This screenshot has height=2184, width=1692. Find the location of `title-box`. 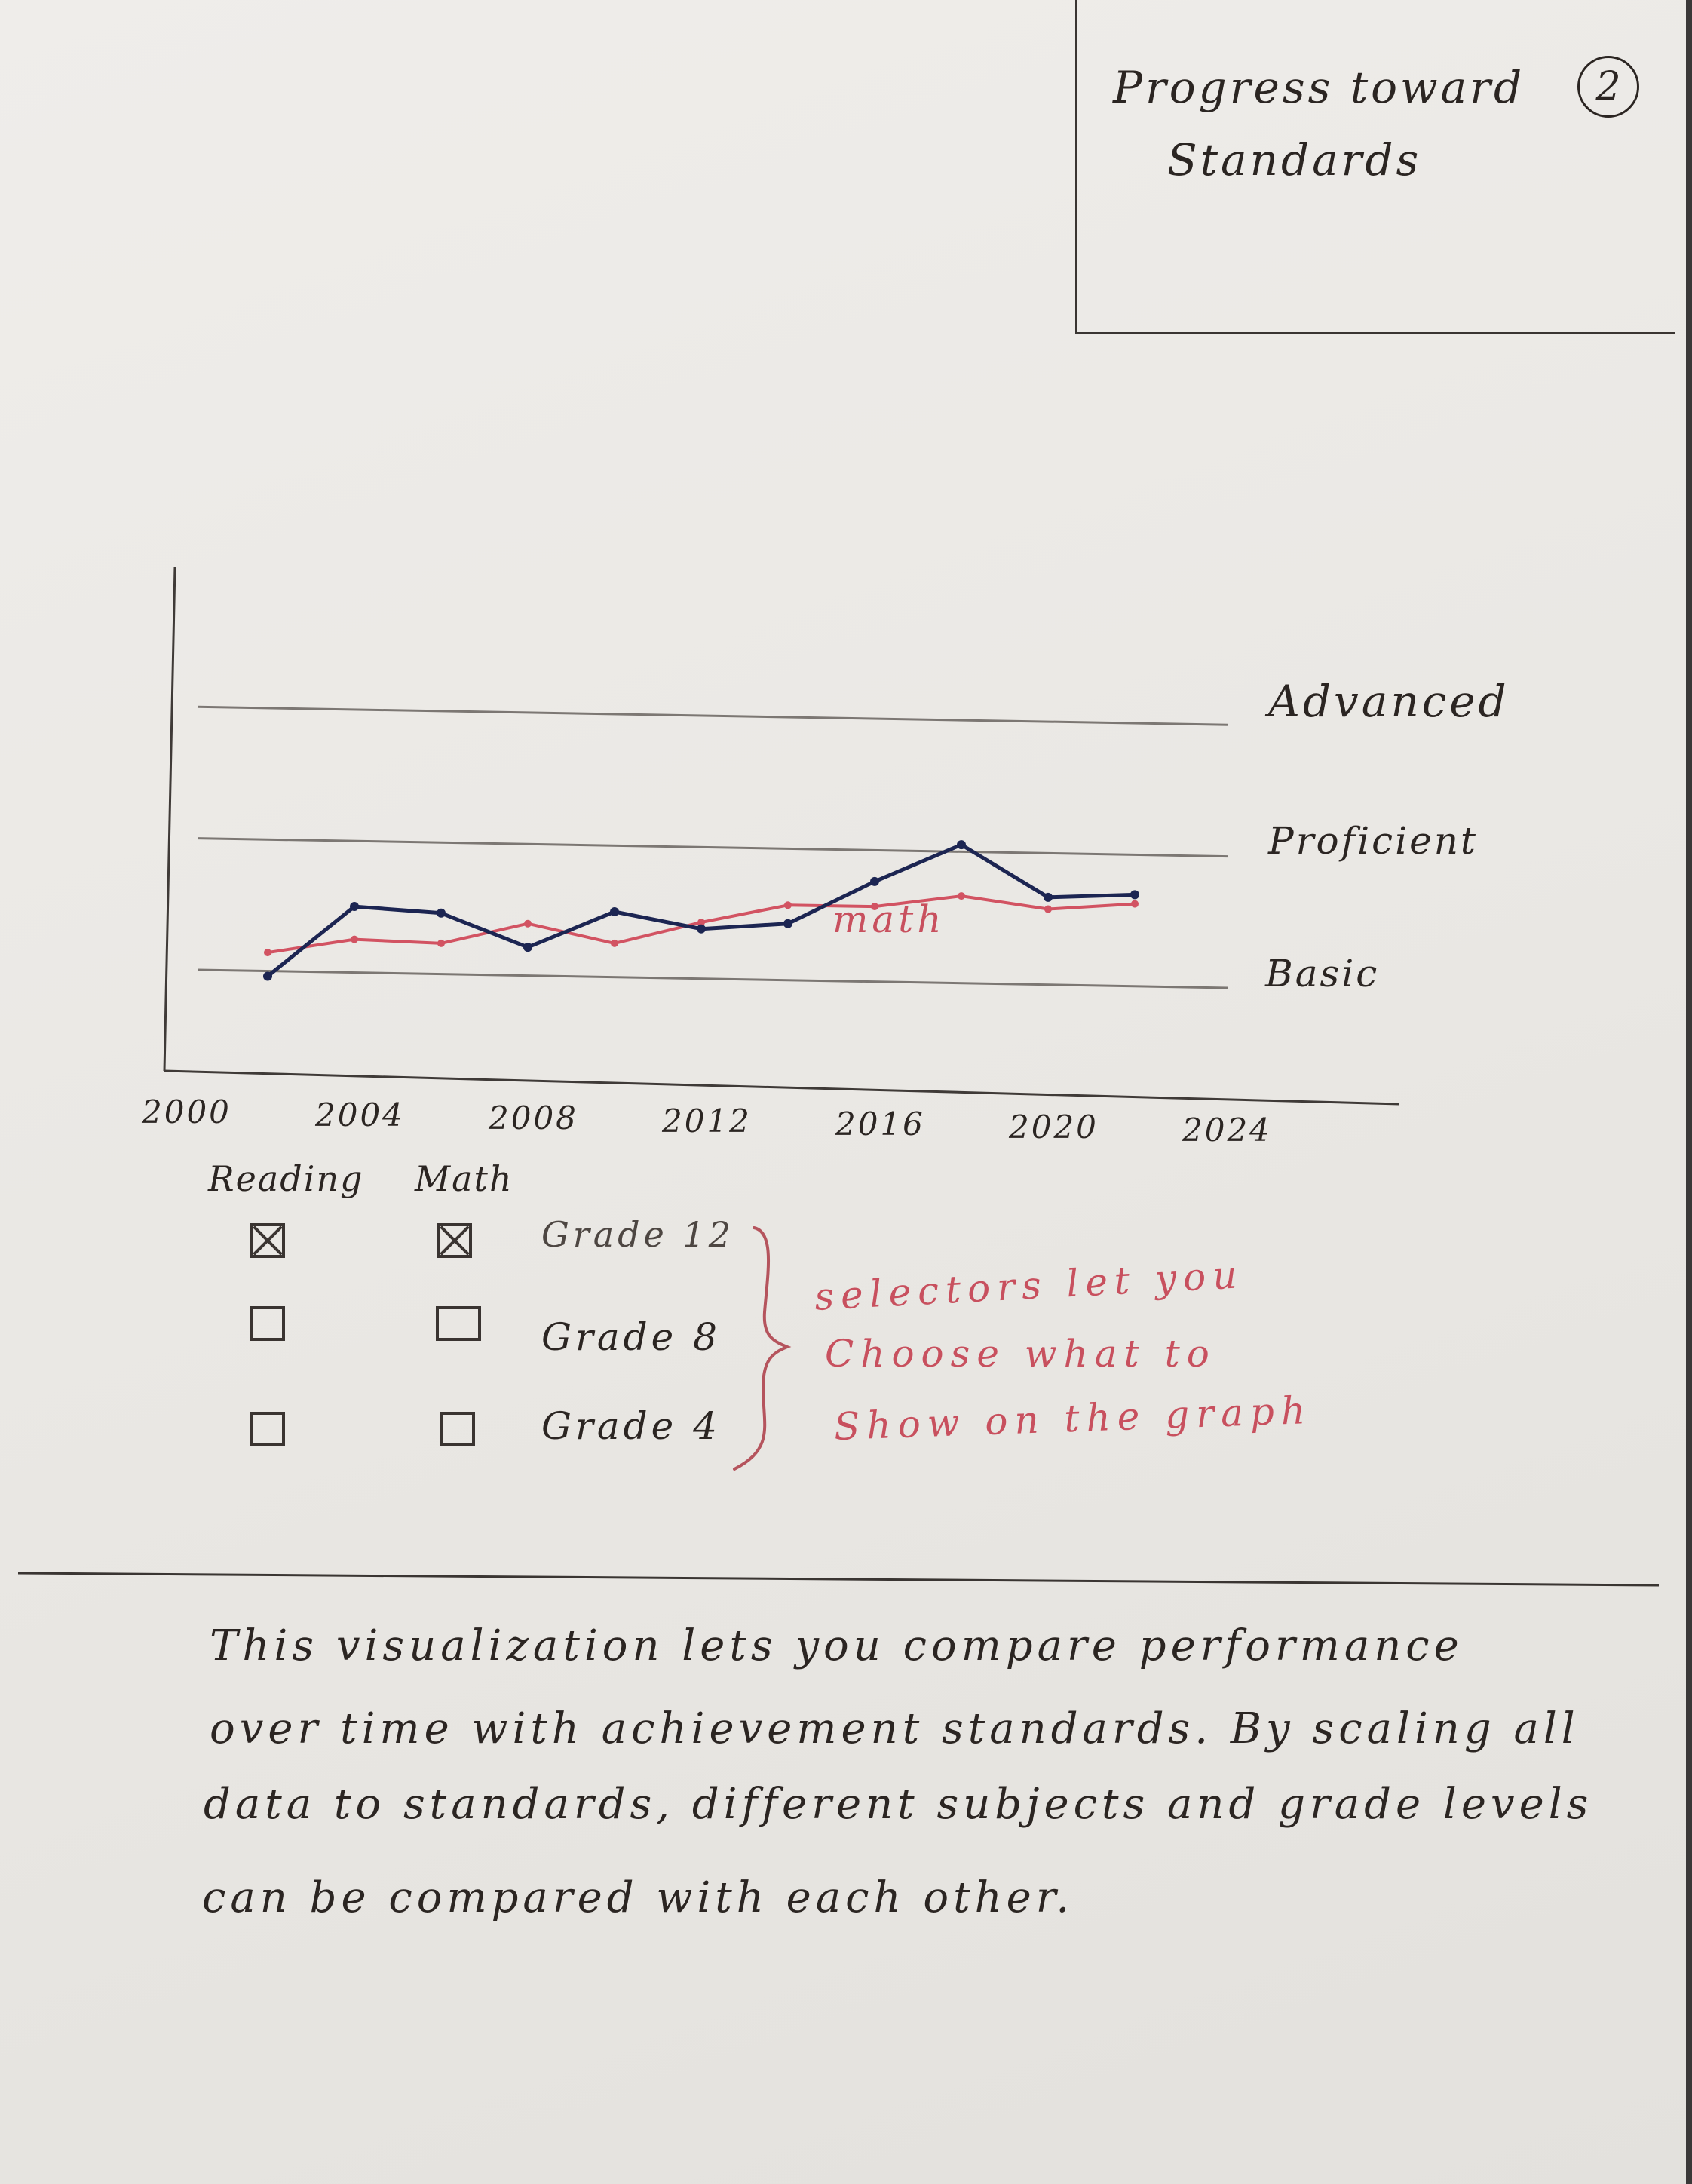

title-box is located at coordinates (1375, 167).